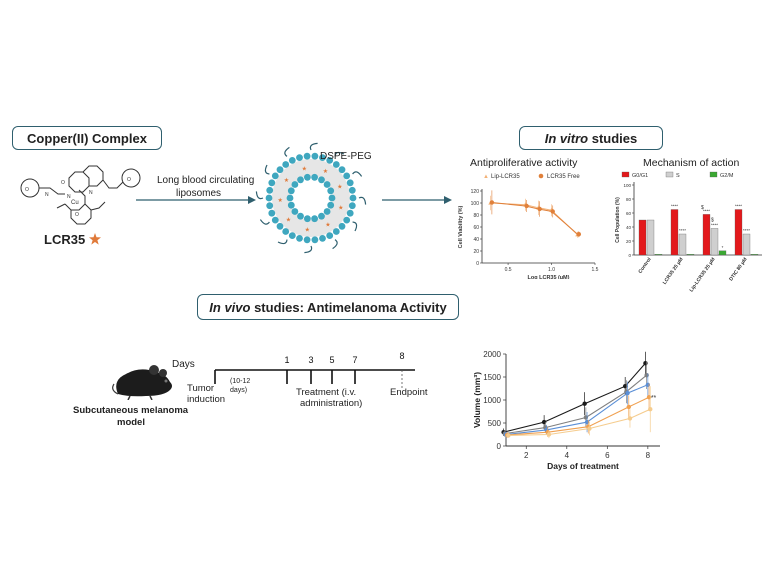 This screenshot has width=768, height=567. I want to click on x-tick-label: 1.0, so click(551, 270).